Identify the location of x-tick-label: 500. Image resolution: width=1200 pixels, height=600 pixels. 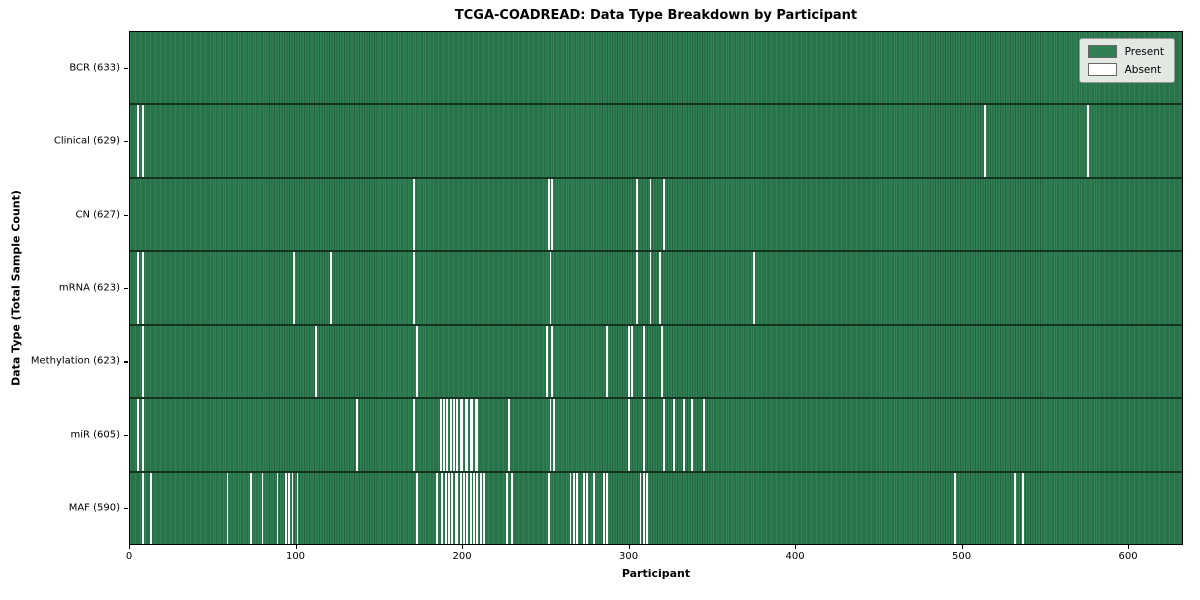
(961, 556).